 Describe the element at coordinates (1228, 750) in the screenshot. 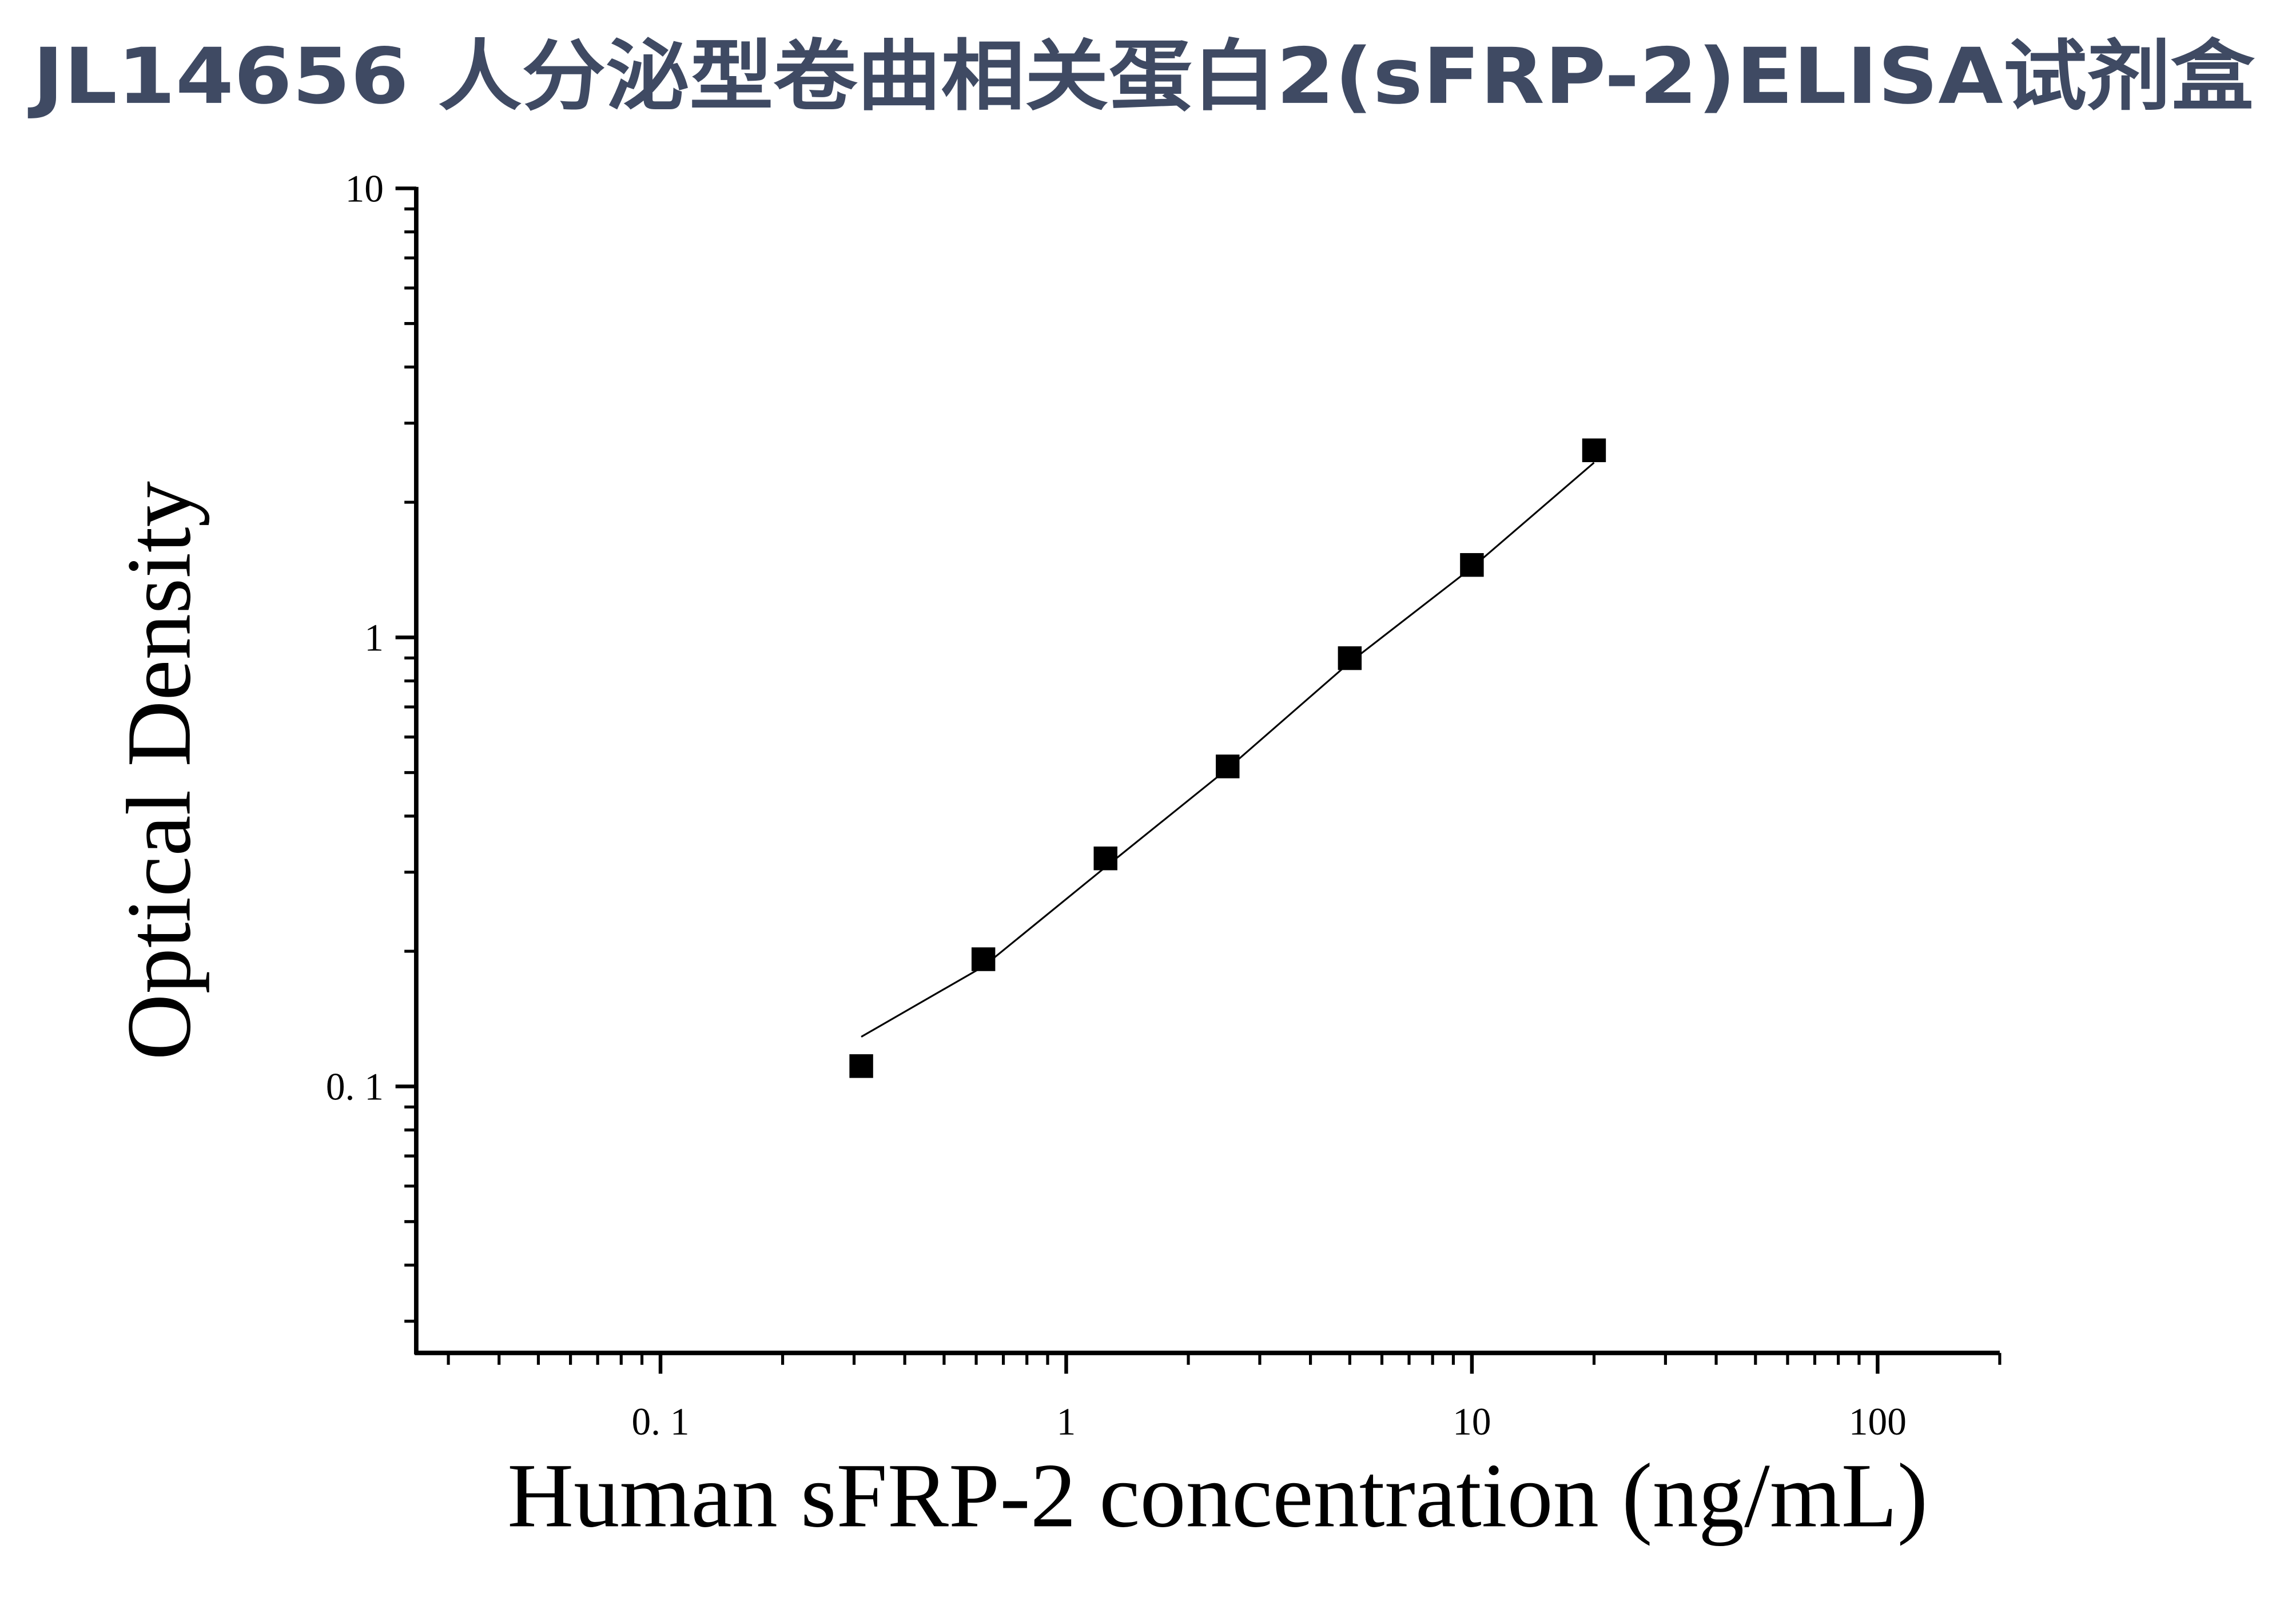

I see `fit-curve` at that location.